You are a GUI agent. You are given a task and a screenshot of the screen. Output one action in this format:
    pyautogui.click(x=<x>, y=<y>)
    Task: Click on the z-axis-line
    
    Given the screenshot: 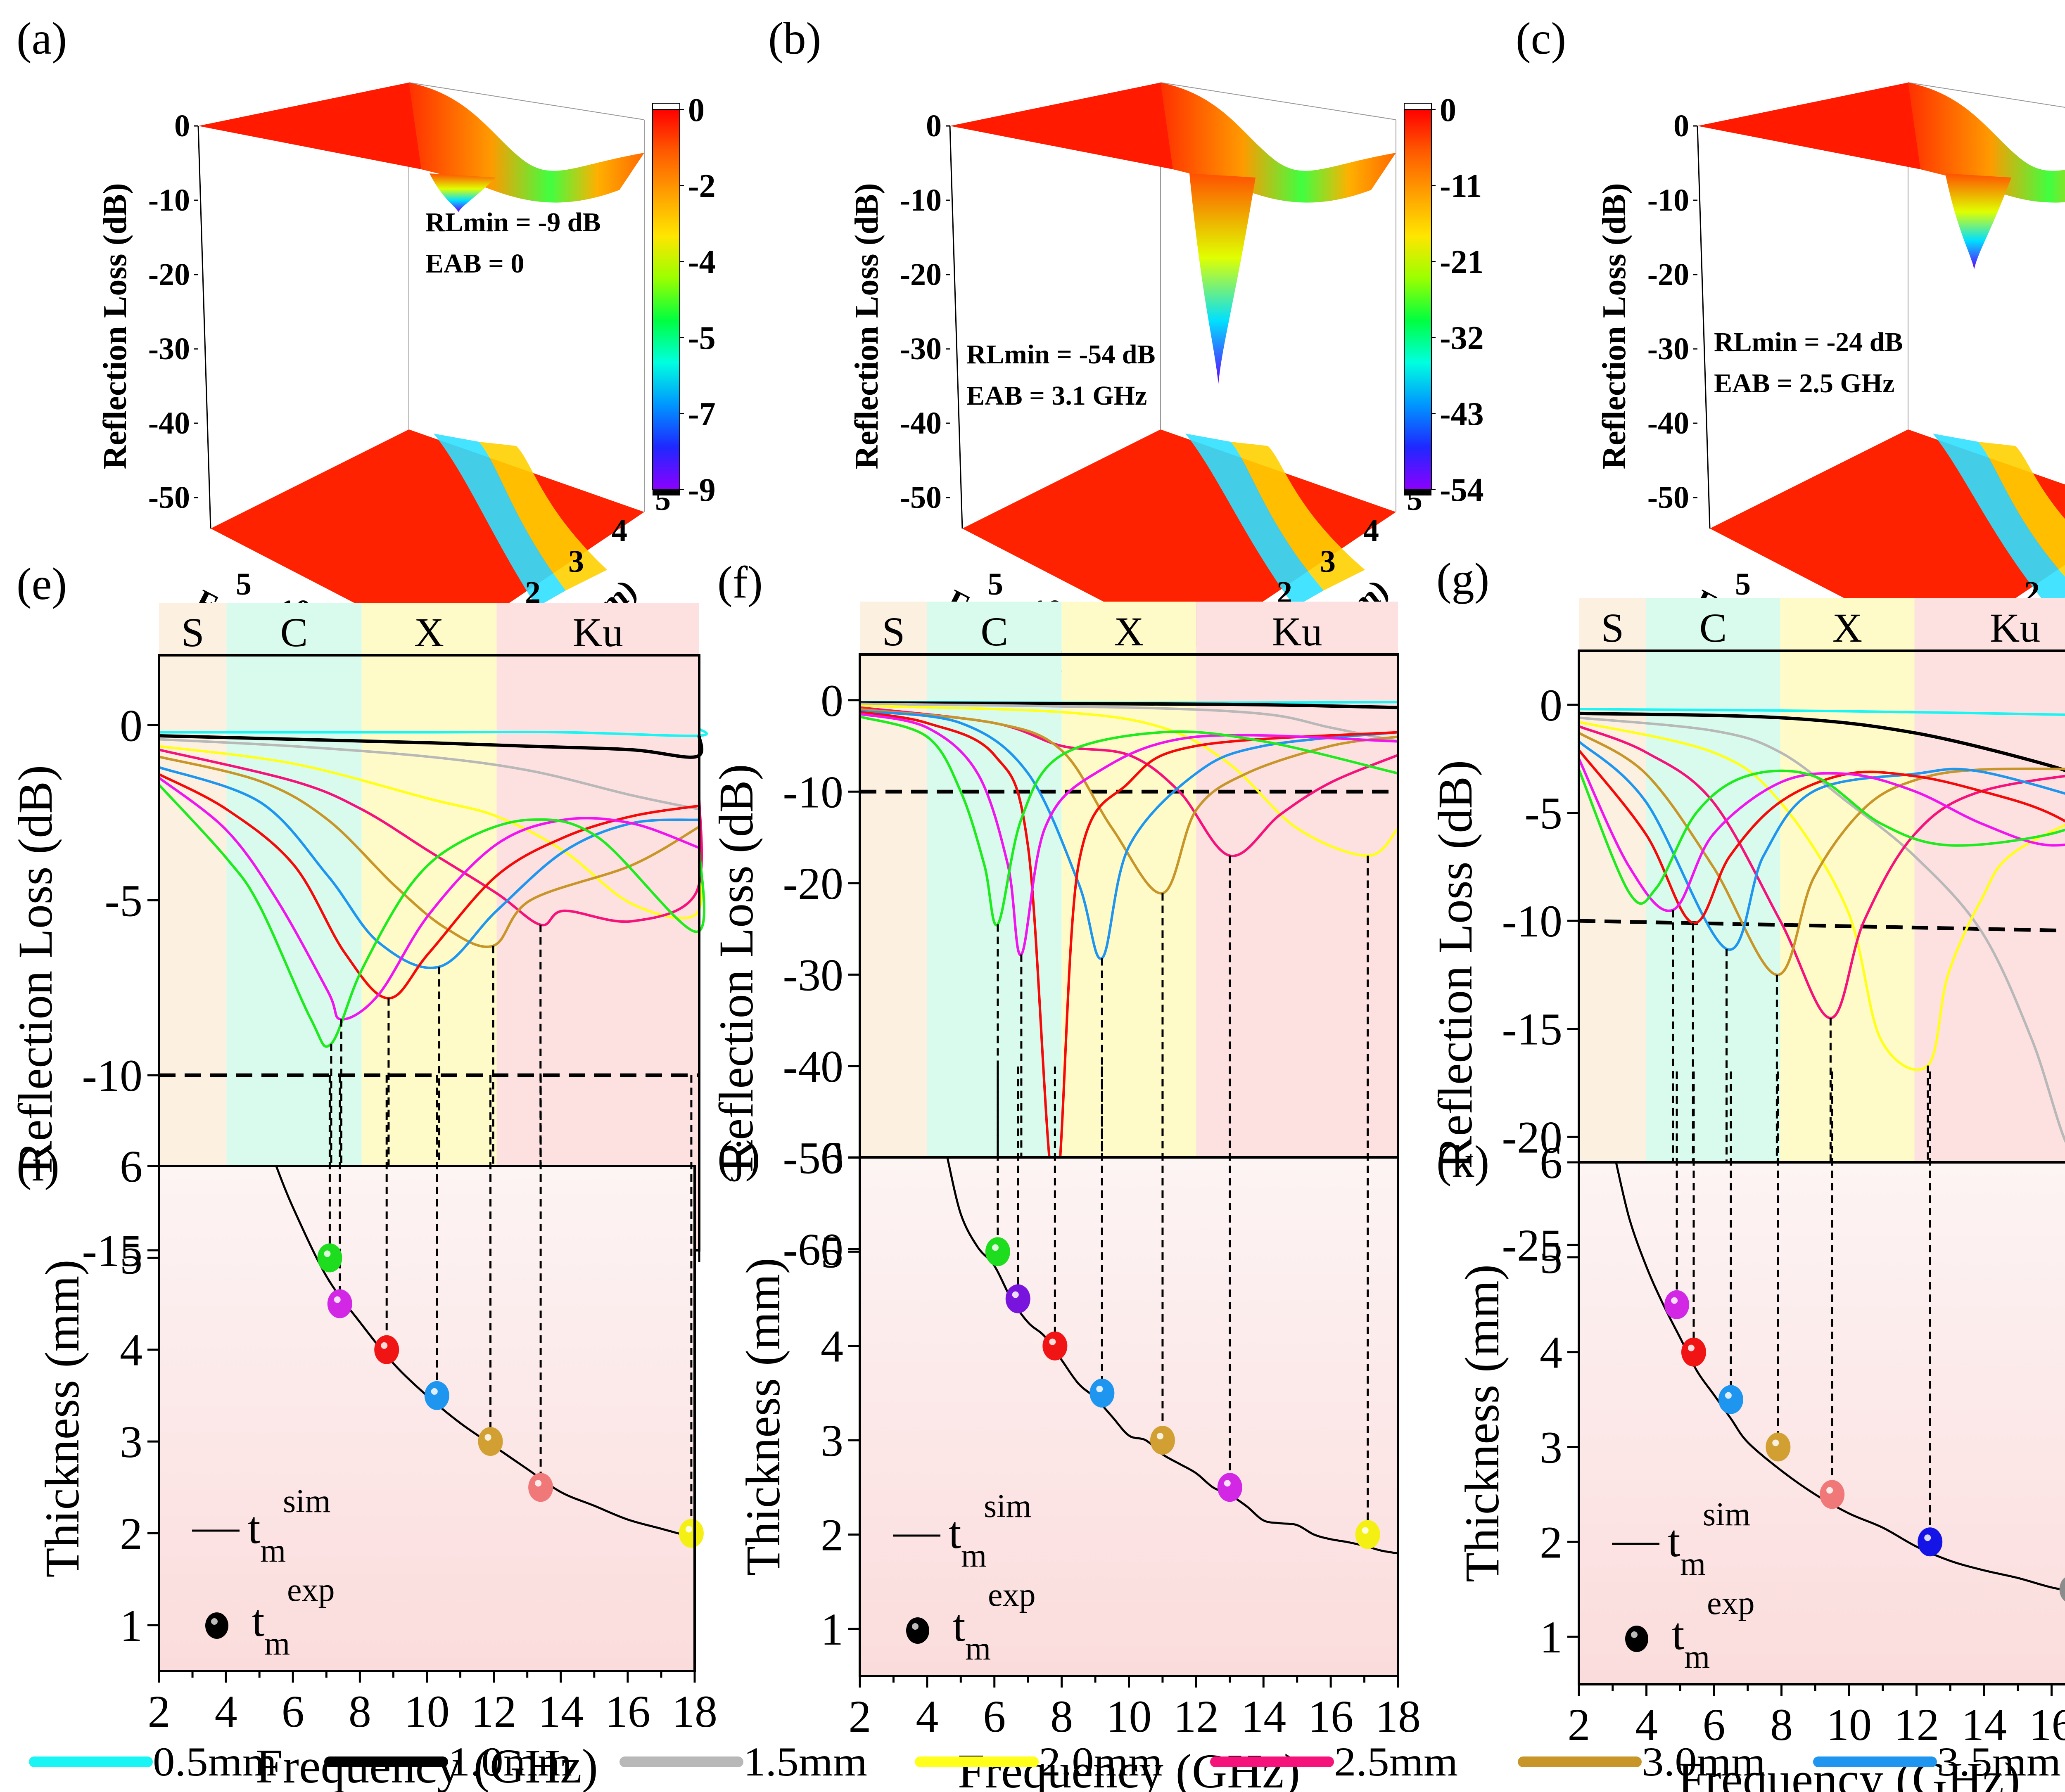 What is the action you would take?
    pyautogui.click(x=204, y=327)
    